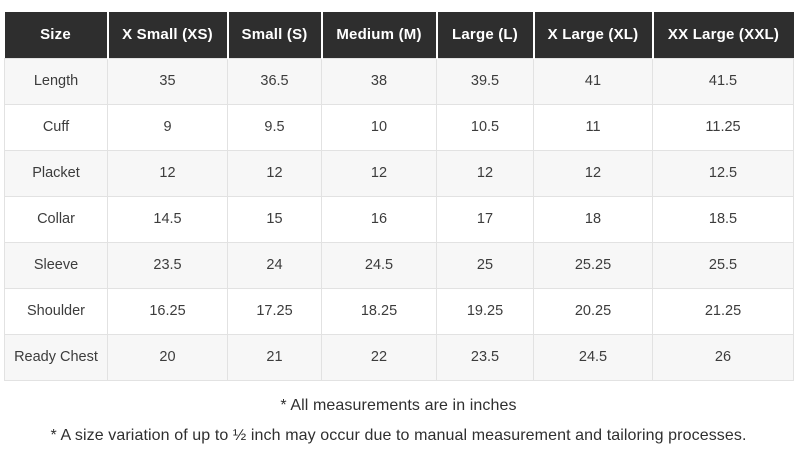 This screenshot has height=468, width=797. Describe the element at coordinates (723, 127) in the screenshot. I see `measurement-cell: 11.25` at that location.